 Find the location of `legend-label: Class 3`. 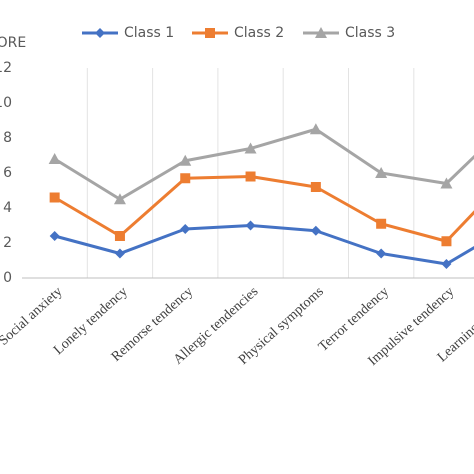

legend-label: Class 3 is located at coordinates (370, 33).